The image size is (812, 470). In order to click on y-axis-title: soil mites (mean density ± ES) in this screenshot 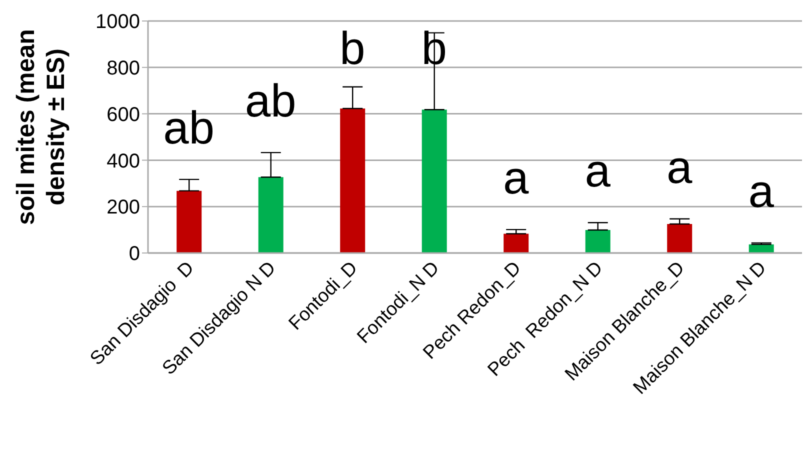, I will do `click(41, 127)`.